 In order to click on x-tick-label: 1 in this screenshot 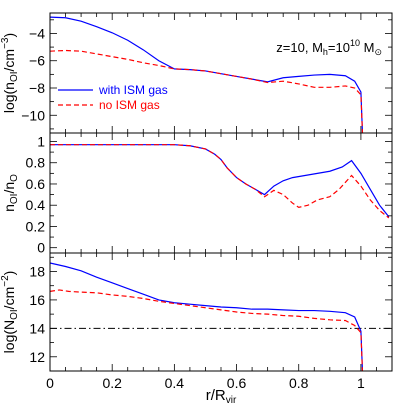, I will do `click(361, 383)`.